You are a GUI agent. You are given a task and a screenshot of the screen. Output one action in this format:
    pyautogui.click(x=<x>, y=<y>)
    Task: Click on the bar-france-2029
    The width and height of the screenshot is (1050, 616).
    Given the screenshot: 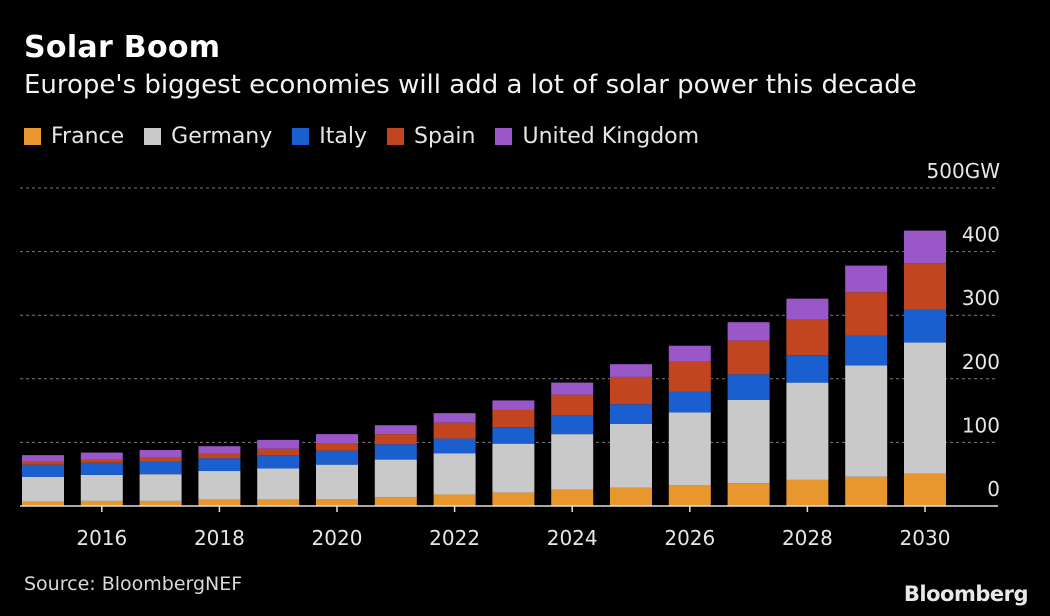 What is the action you would take?
    pyautogui.click(x=866, y=491)
    